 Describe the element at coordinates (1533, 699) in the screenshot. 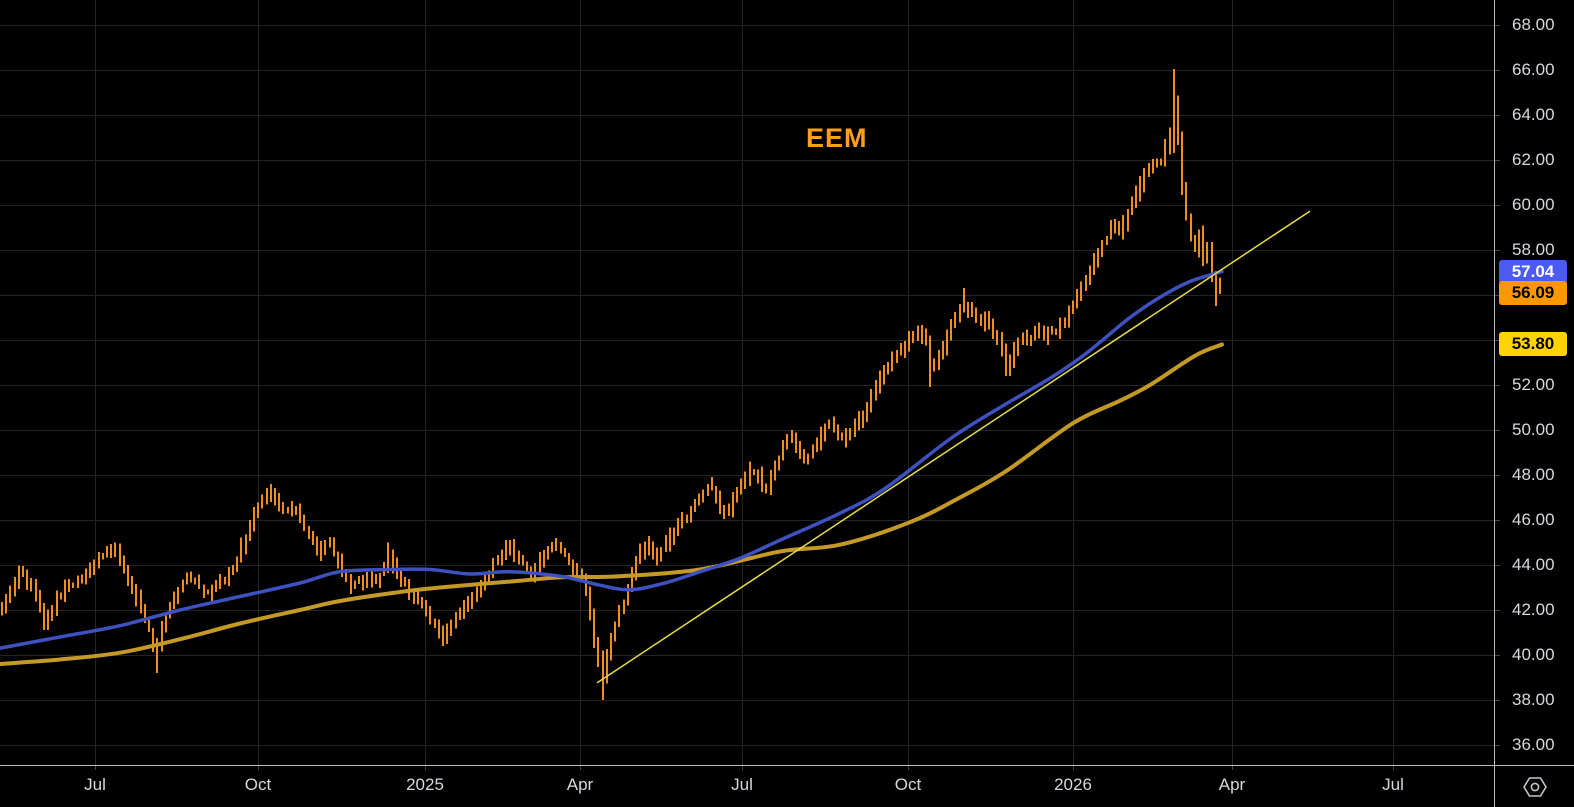

I see `price-tick-label: 38.00` at that location.